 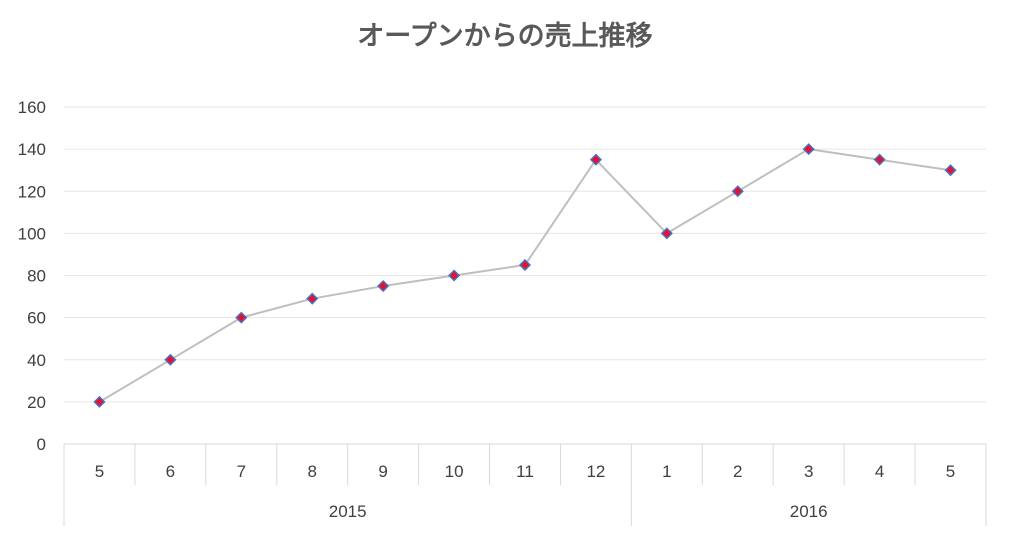 What do you see at coordinates (36, 402) in the screenshot?
I see `y-tick-label: 20` at bounding box center [36, 402].